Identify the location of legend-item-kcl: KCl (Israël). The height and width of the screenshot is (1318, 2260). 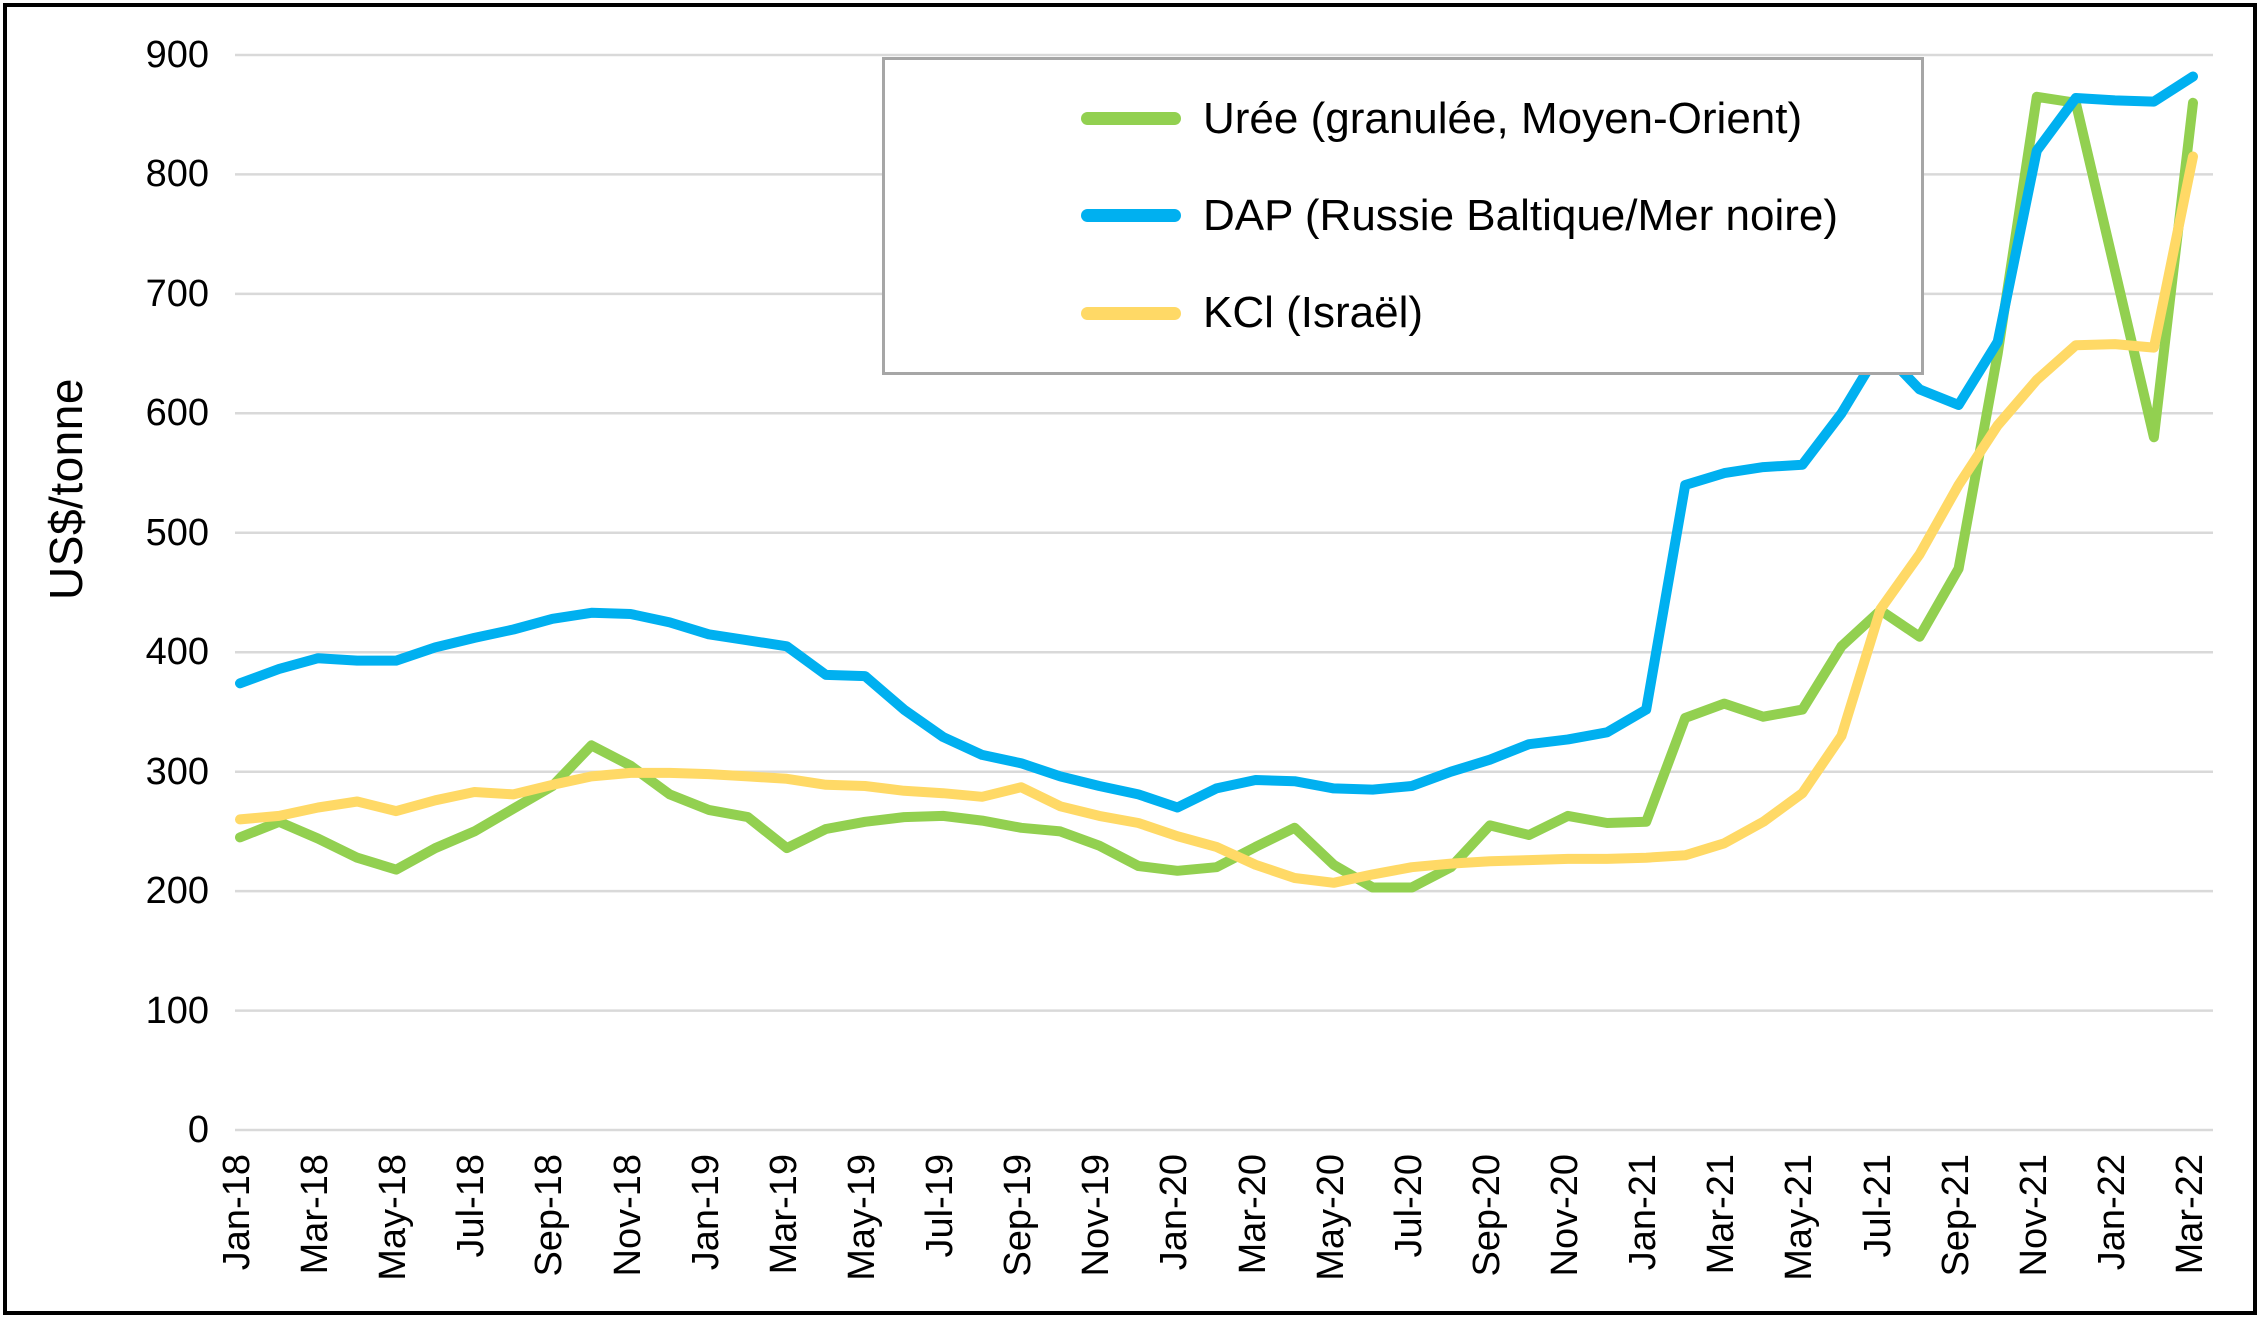
(1403, 313).